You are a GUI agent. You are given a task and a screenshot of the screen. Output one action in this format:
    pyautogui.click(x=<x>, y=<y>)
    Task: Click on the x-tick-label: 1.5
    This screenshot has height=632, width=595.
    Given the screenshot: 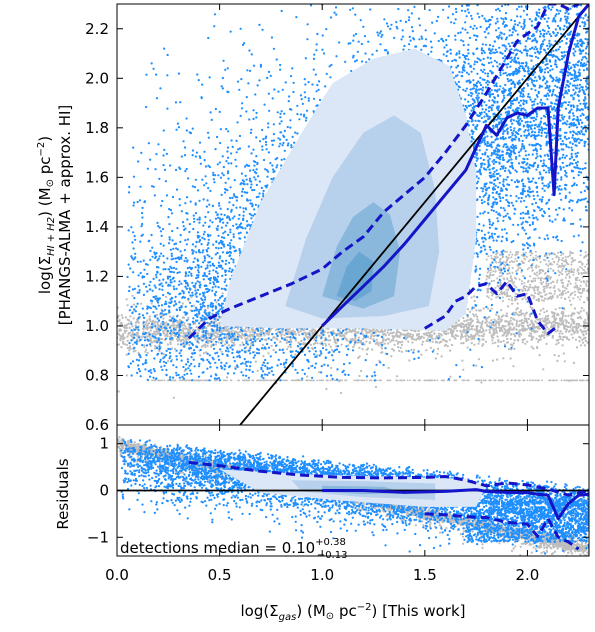 What is the action you would take?
    pyautogui.click(x=425, y=575)
    